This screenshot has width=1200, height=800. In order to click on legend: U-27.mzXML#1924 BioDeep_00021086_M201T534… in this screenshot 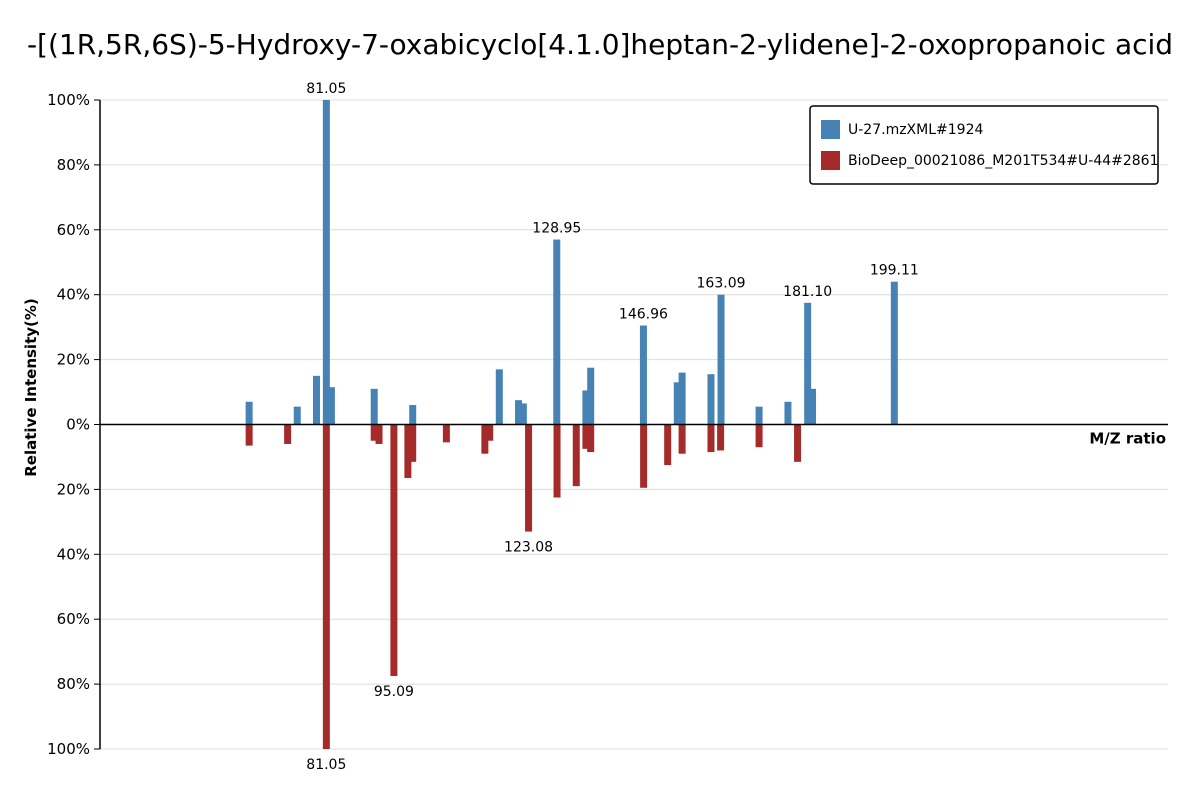, I will do `click(984, 145)`.